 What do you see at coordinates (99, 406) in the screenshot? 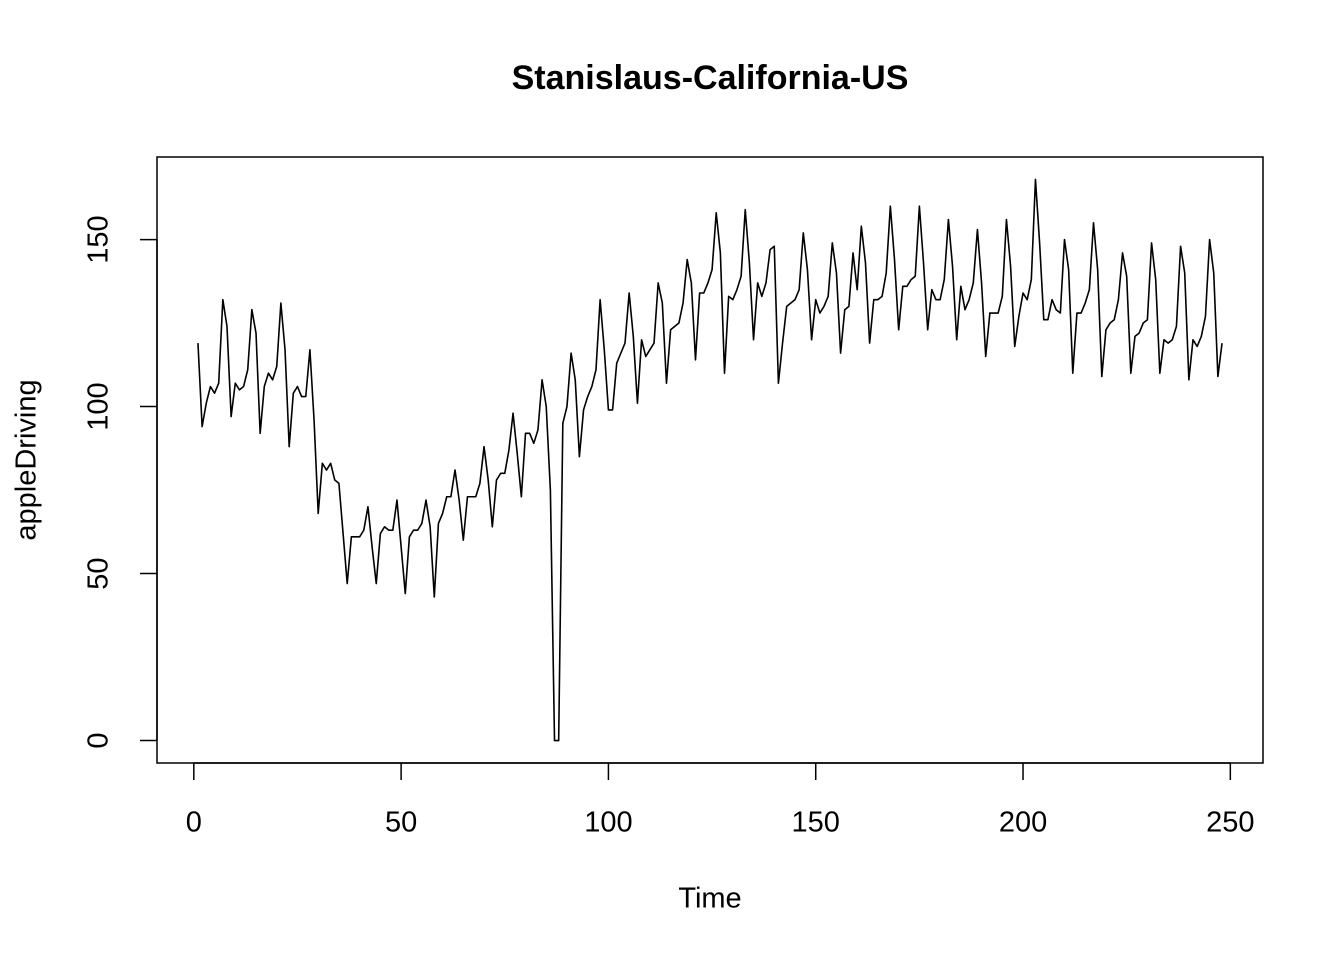
I see `y-tick-label: 100` at bounding box center [99, 406].